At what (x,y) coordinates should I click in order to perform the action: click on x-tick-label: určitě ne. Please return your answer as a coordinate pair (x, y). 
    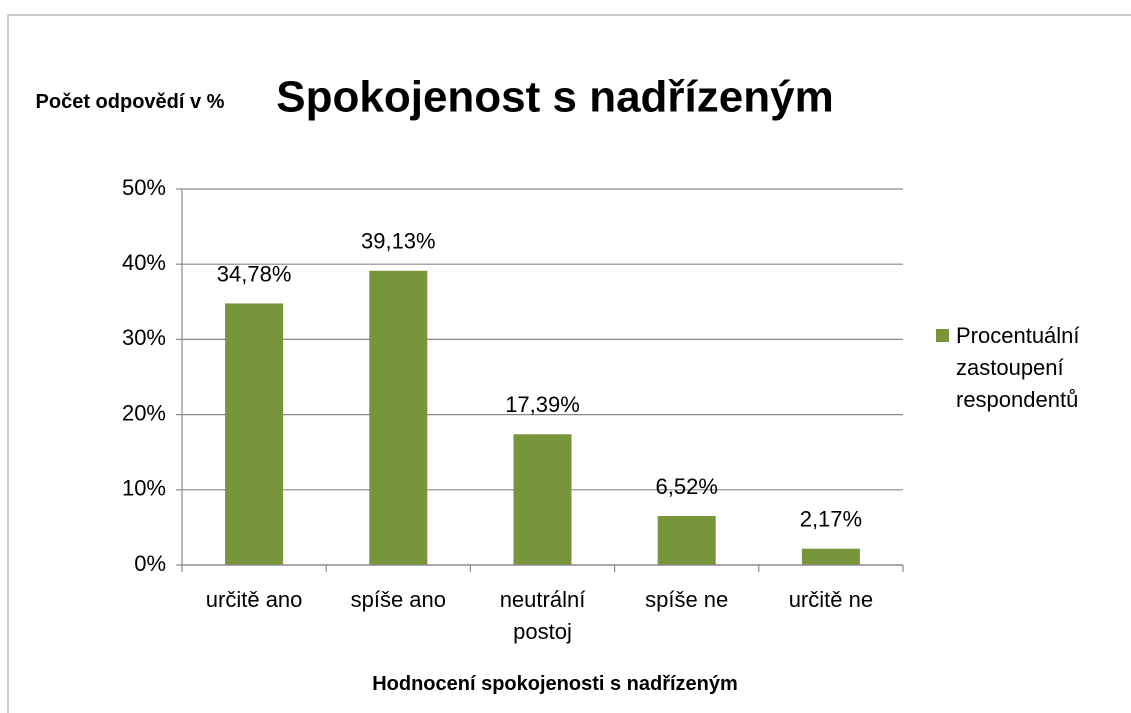
    Looking at the image, I should click on (831, 599).